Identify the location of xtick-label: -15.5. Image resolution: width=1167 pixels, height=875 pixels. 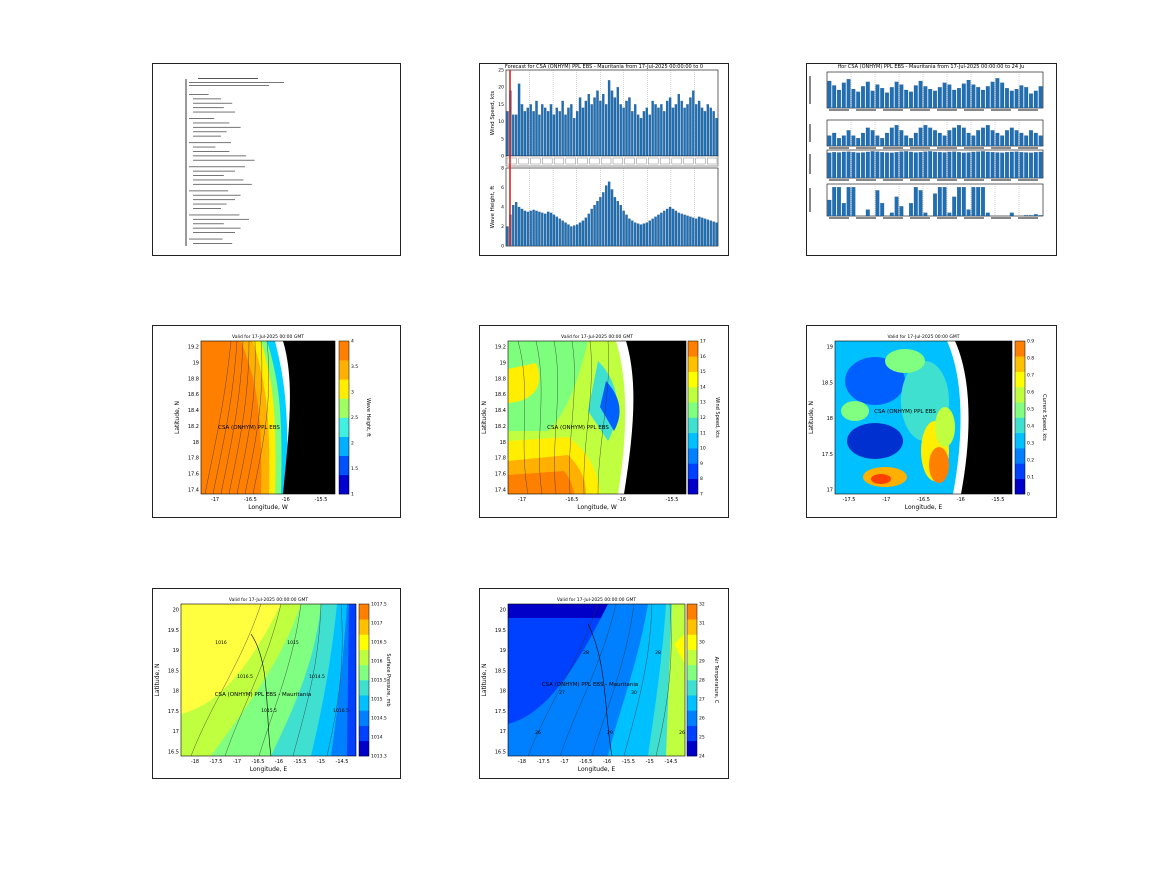
(628, 762).